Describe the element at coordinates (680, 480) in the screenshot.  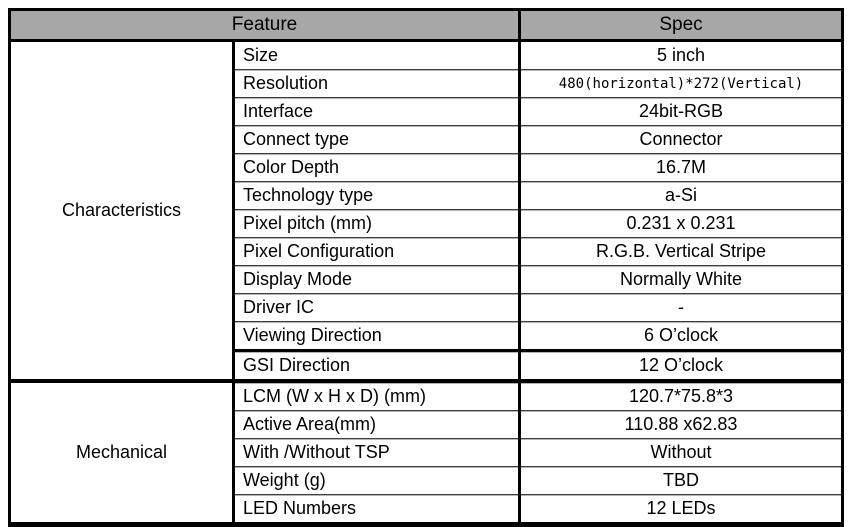
I see `spec-cell: TBD` at that location.